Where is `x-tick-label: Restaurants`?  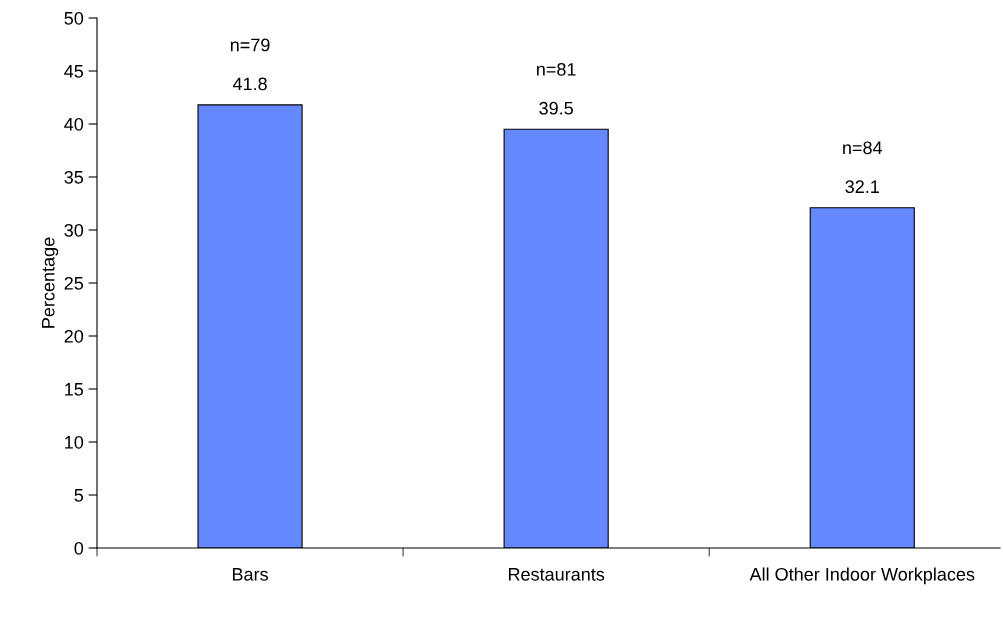
x-tick-label: Restaurants is located at coordinates (556, 574).